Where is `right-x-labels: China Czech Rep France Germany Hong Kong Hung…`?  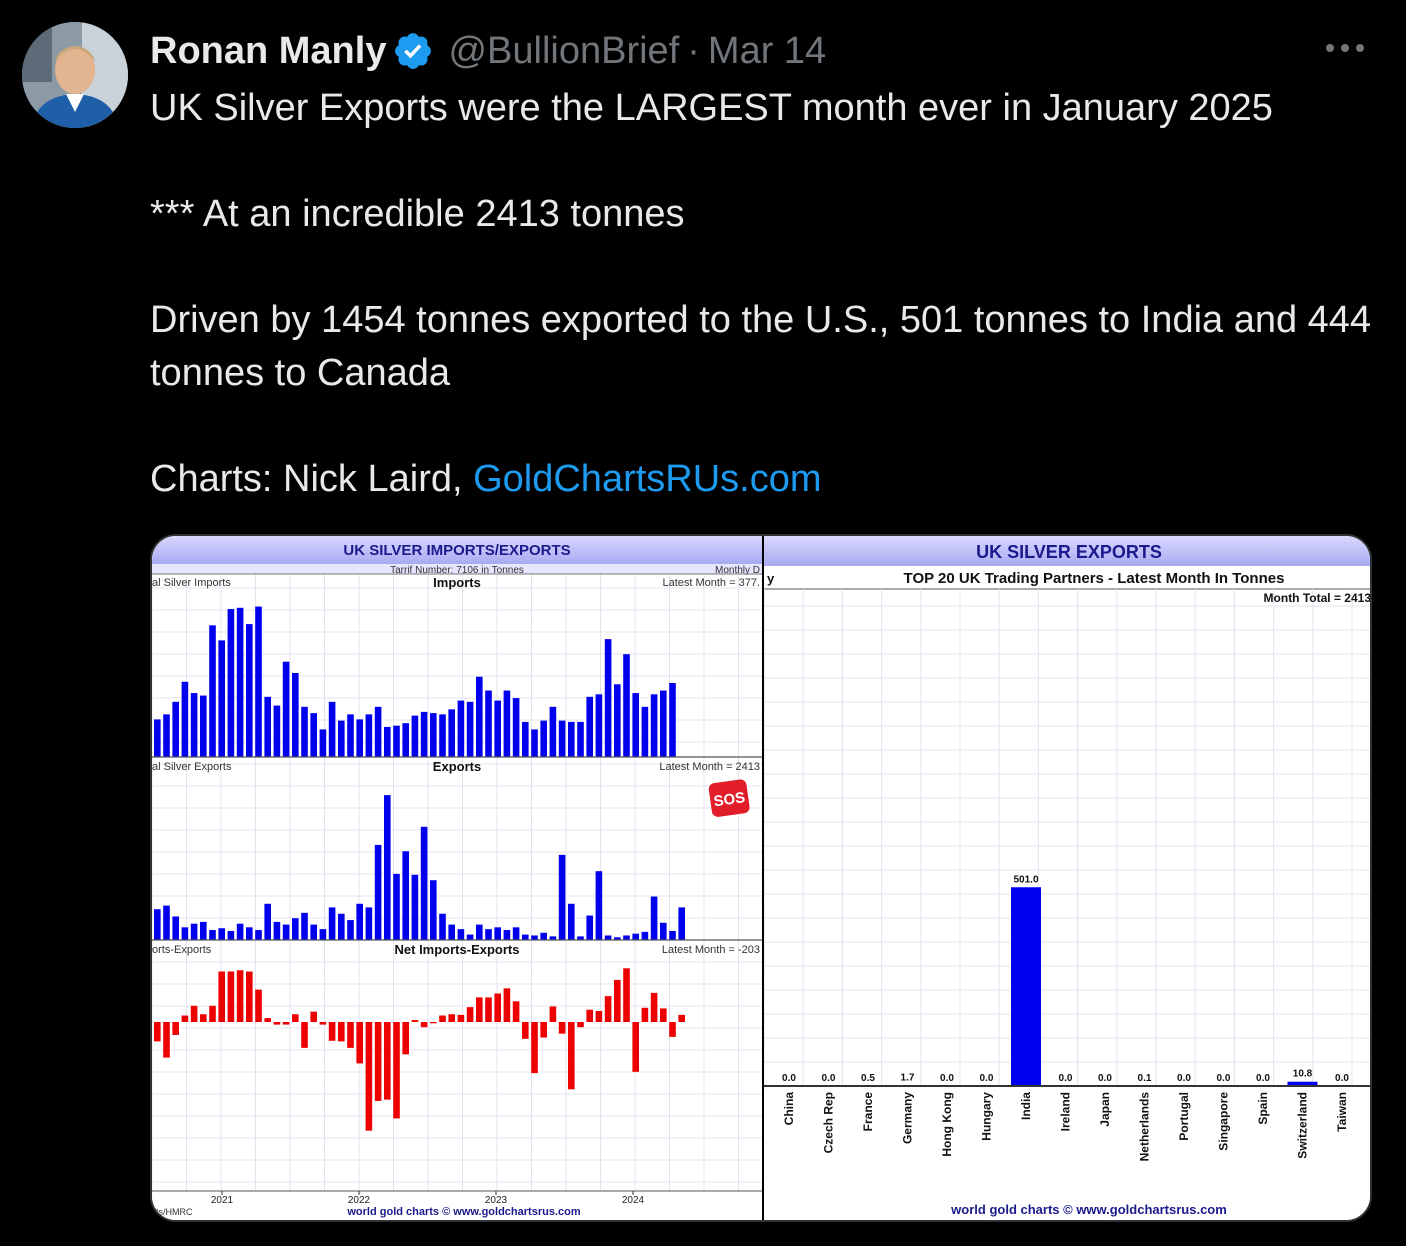
right-x-labels: China Czech Rep France Germany Hong Kong Hung… is located at coordinates (1065, 1127).